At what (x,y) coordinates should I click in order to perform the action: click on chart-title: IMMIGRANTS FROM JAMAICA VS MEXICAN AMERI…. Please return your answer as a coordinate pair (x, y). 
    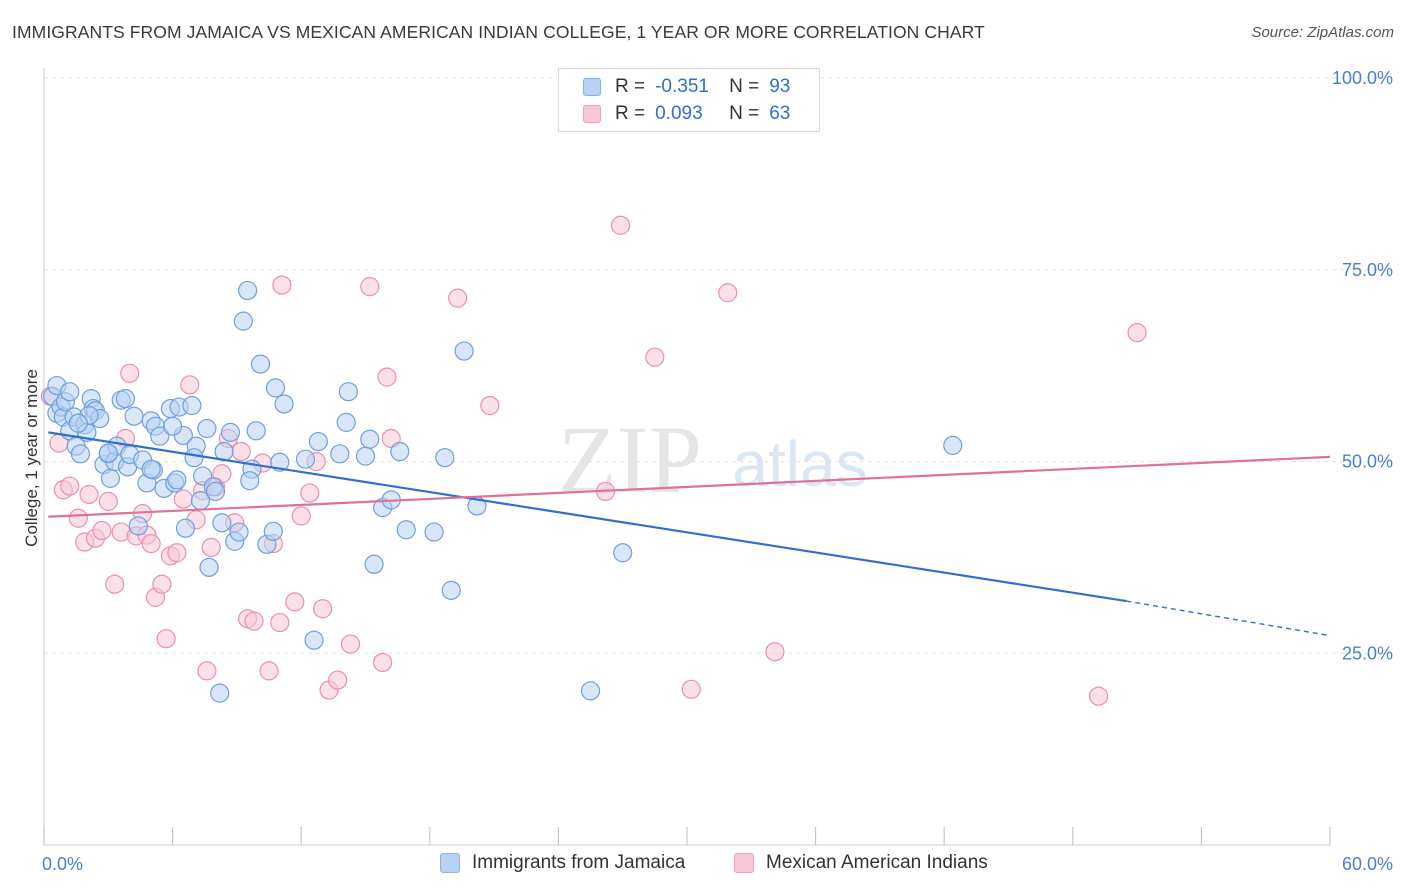
    Looking at the image, I should click on (498, 32).